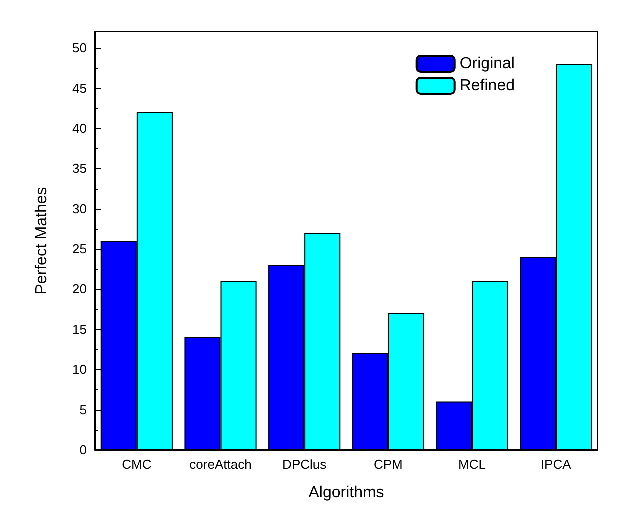 This screenshot has width=620, height=506. I want to click on y-tick-label: 0, so click(83, 450).